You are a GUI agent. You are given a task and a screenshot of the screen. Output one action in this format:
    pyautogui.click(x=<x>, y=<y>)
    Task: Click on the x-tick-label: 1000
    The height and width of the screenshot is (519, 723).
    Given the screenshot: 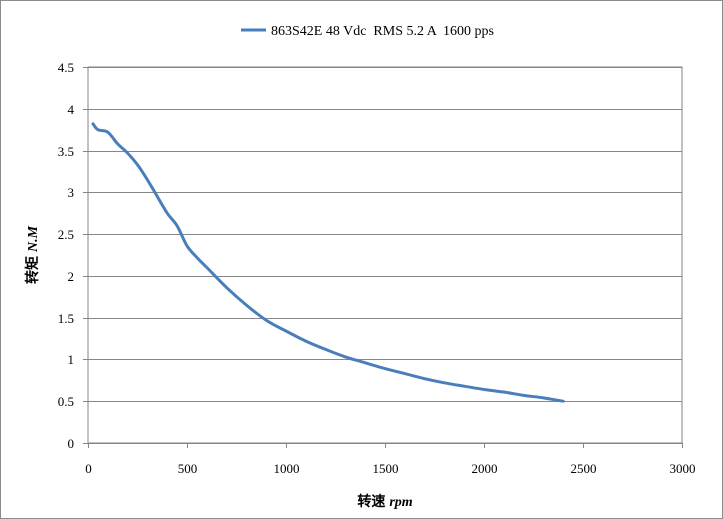 What is the action you would take?
    pyautogui.click(x=287, y=468)
    